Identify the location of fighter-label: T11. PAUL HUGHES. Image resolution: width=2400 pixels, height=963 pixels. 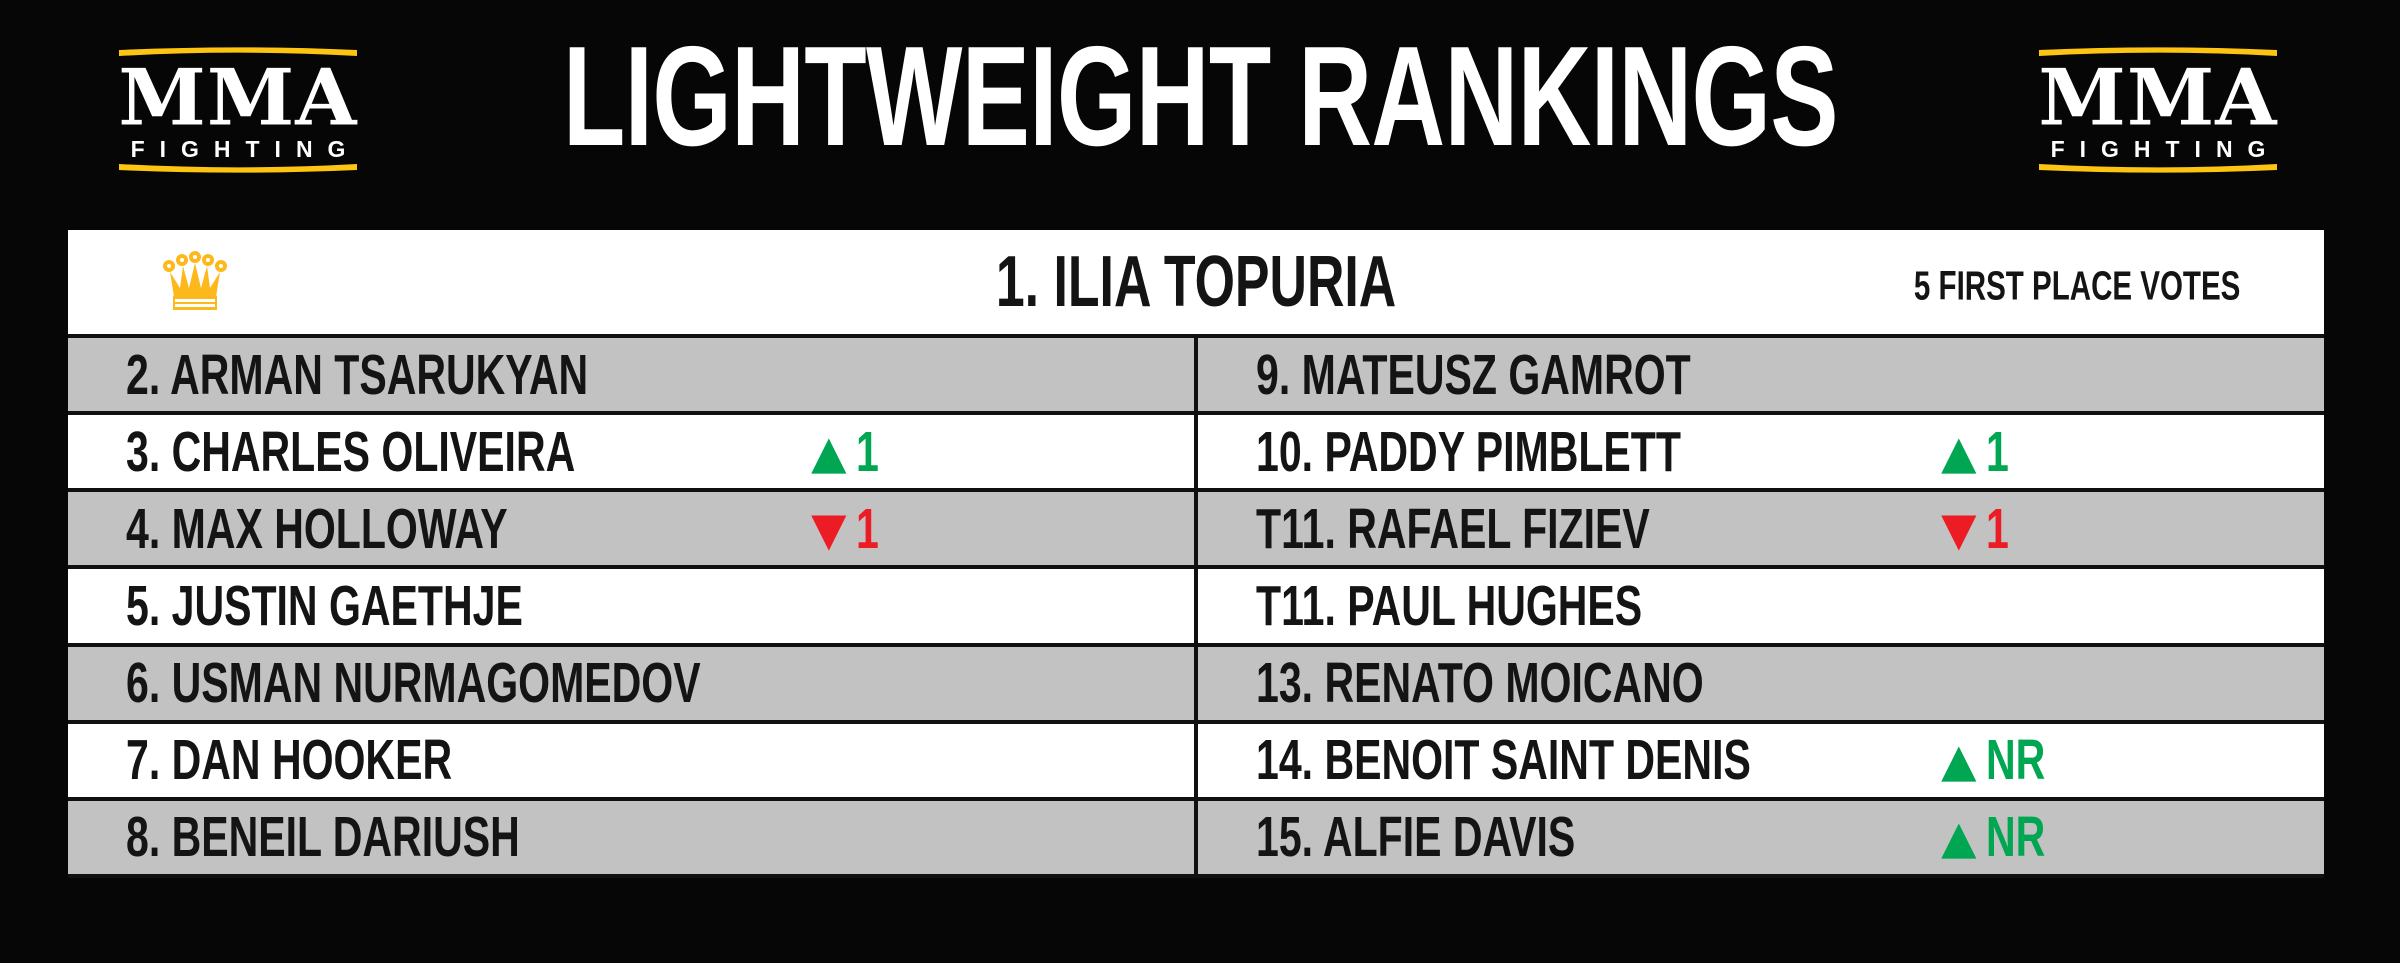
(1449, 605).